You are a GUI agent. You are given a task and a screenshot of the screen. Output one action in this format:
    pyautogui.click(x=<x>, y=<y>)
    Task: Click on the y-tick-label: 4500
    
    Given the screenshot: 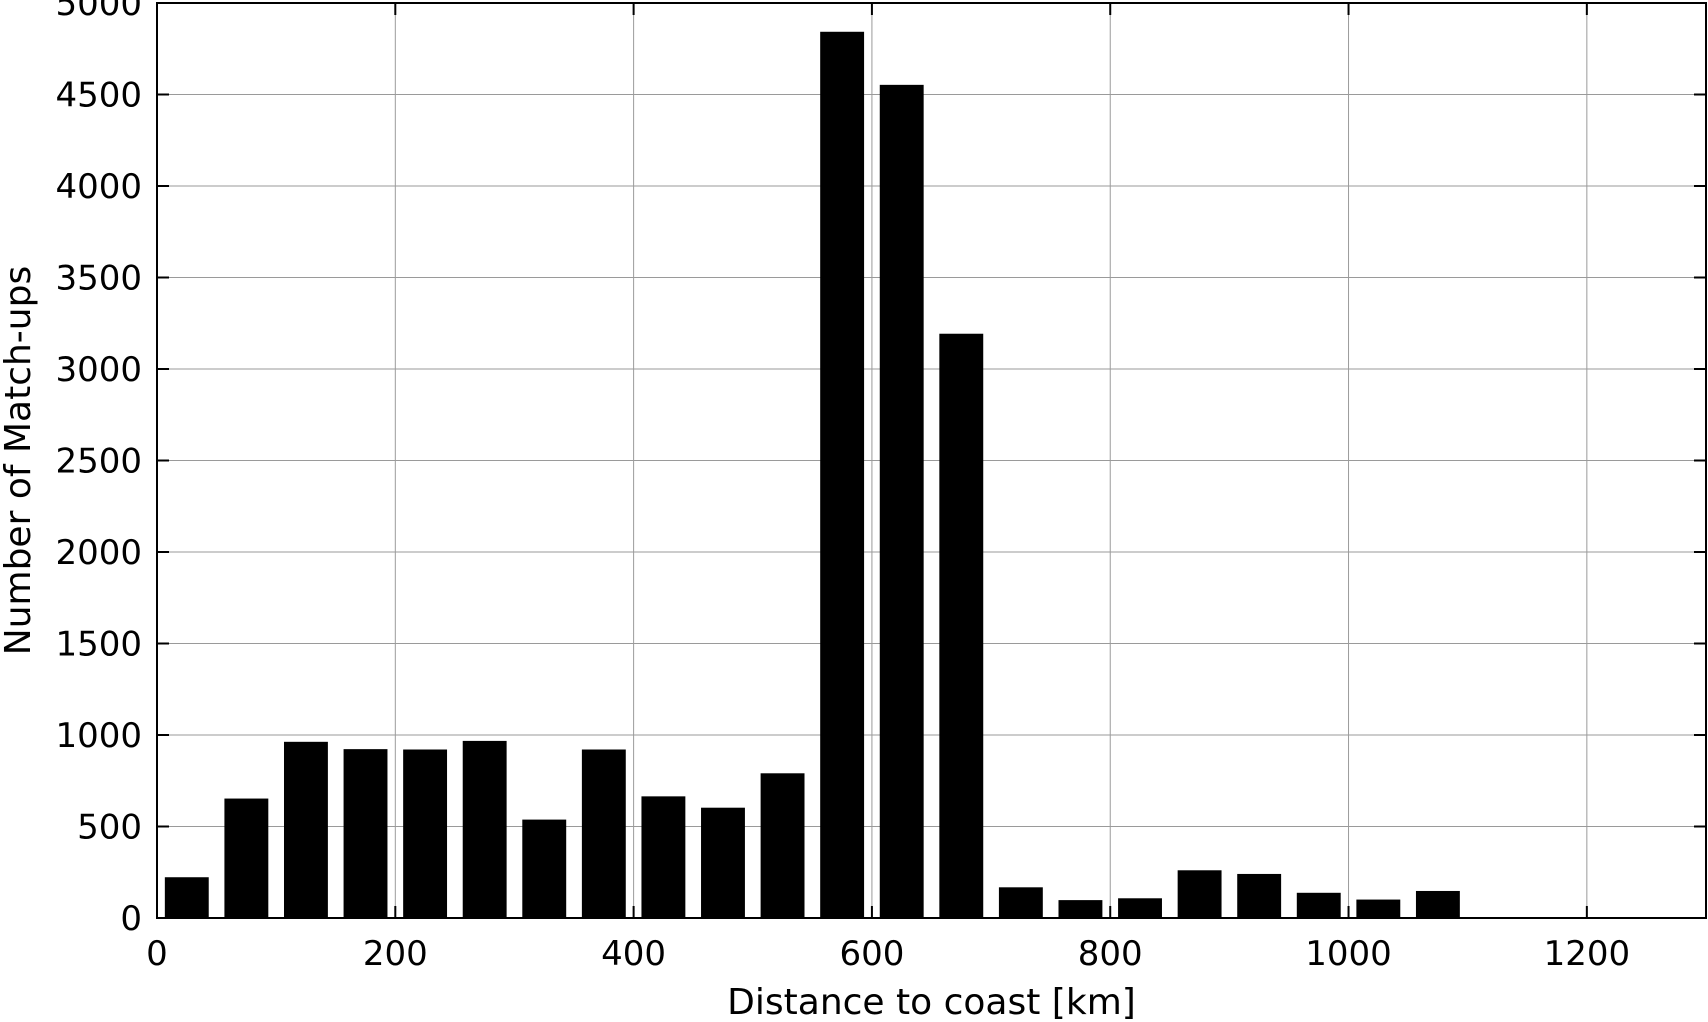 What is the action you would take?
    pyautogui.click(x=98, y=96)
    